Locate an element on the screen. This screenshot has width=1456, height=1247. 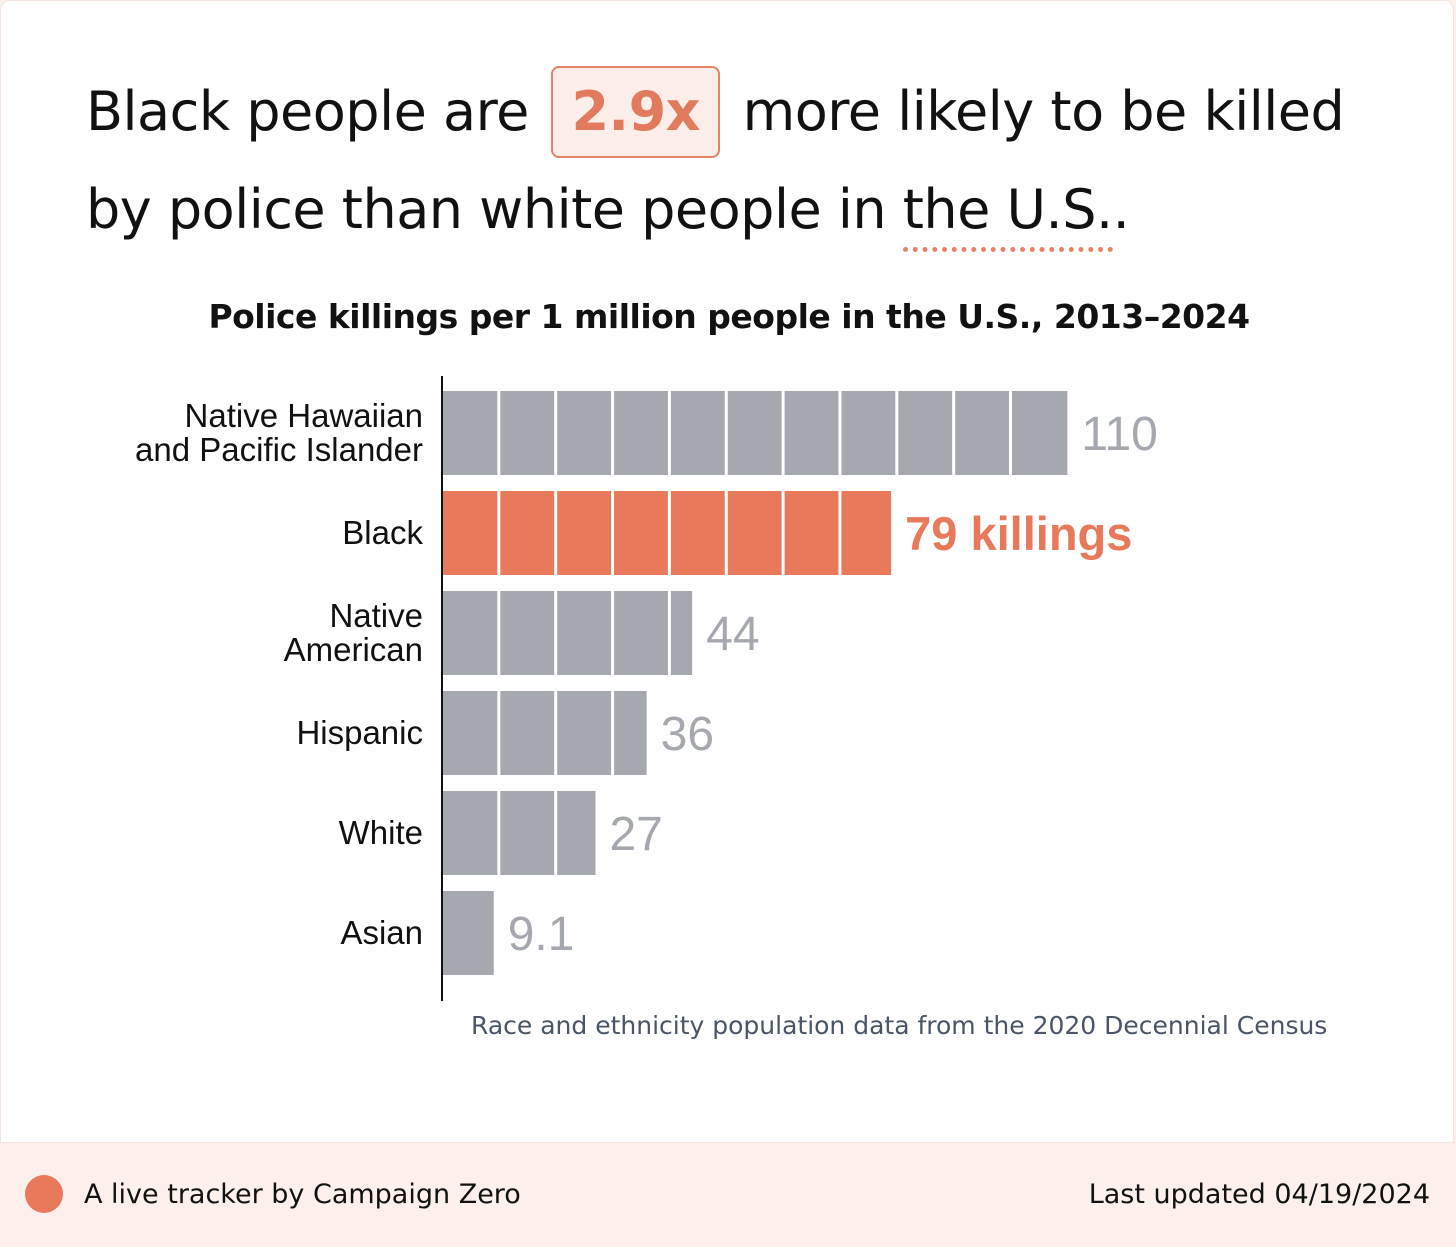
headline-text-1: Black people are is located at coordinates (307, 111).